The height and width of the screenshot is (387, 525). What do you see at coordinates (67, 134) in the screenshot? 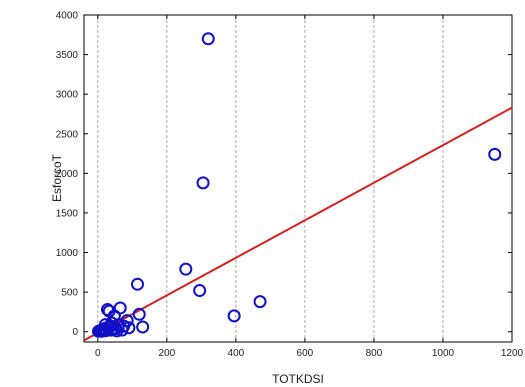
I see `y-tick-label: 2500` at bounding box center [67, 134].